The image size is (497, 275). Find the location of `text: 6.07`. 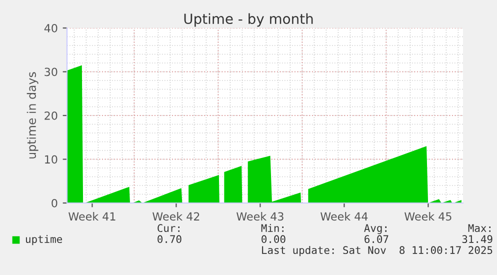

text: 6.07 is located at coordinates (376, 239).